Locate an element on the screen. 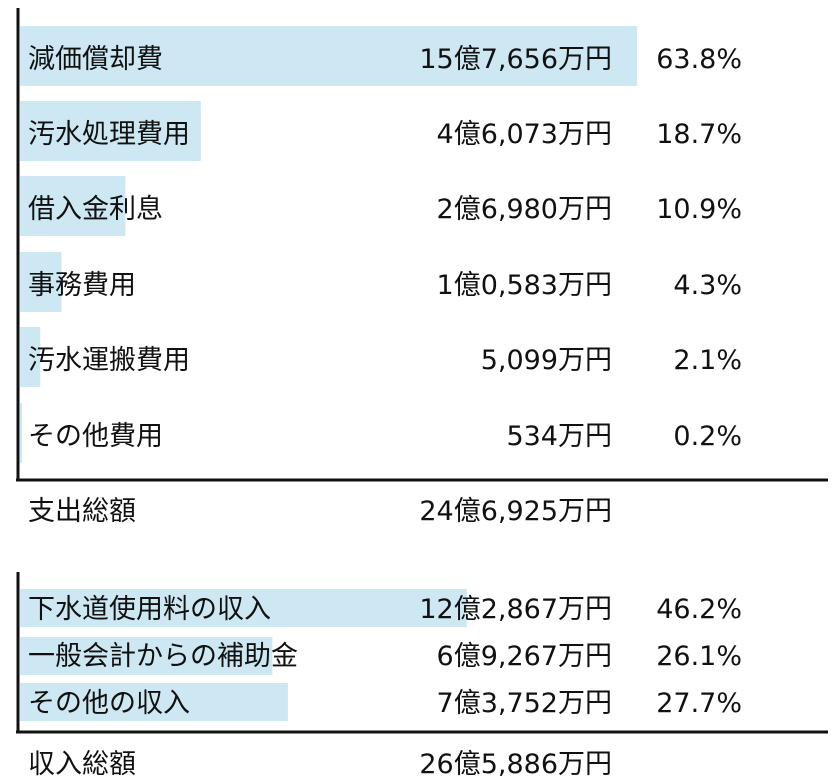 This screenshot has height=784, width=833. expense-percent-5: 0.2% is located at coordinates (707, 436).